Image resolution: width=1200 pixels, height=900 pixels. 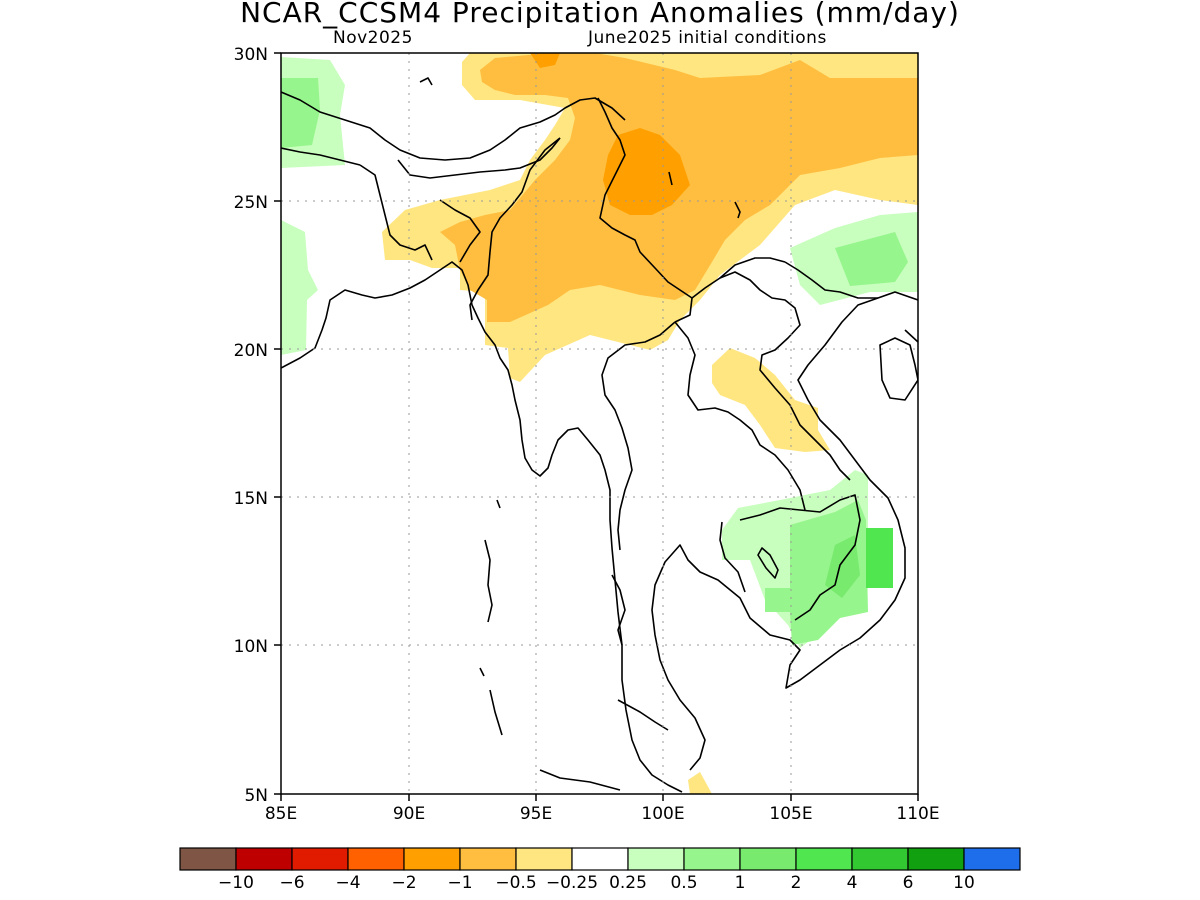 What do you see at coordinates (908, 883) in the screenshot?
I see `colorbar-label: 6` at bounding box center [908, 883].